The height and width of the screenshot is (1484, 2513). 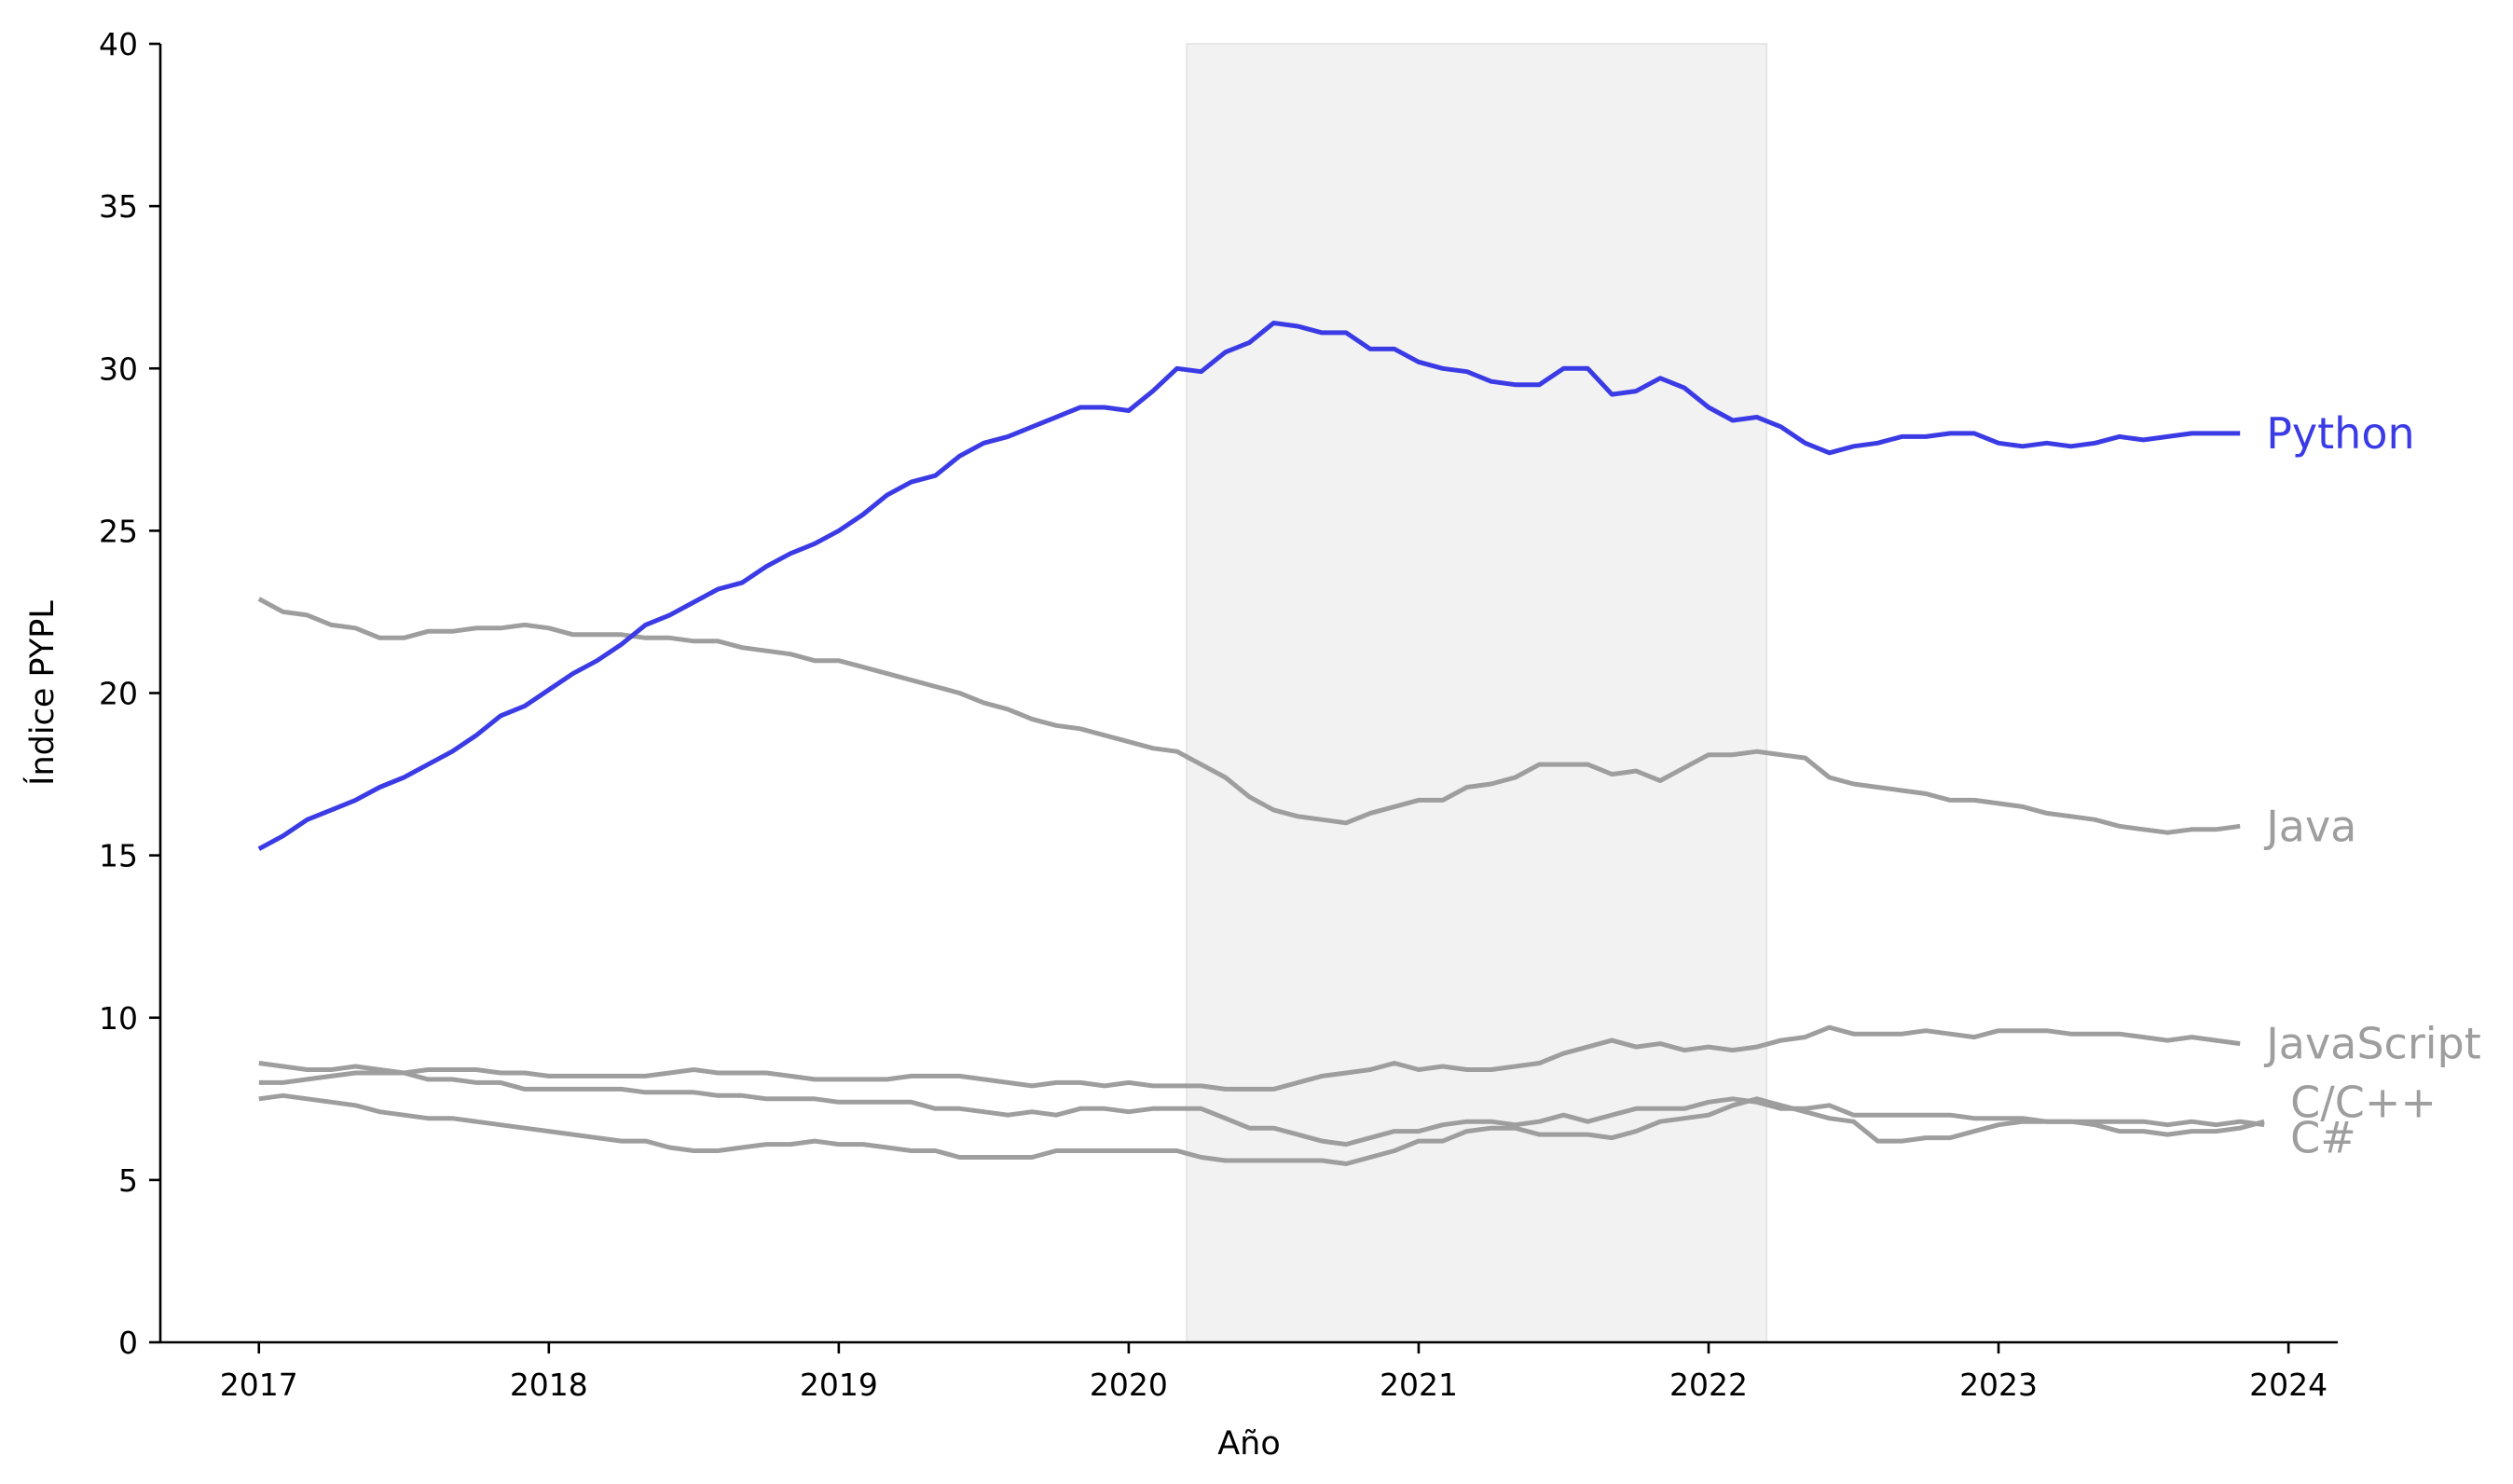 I want to click on y-tick-label: 10, so click(x=118, y=1019).